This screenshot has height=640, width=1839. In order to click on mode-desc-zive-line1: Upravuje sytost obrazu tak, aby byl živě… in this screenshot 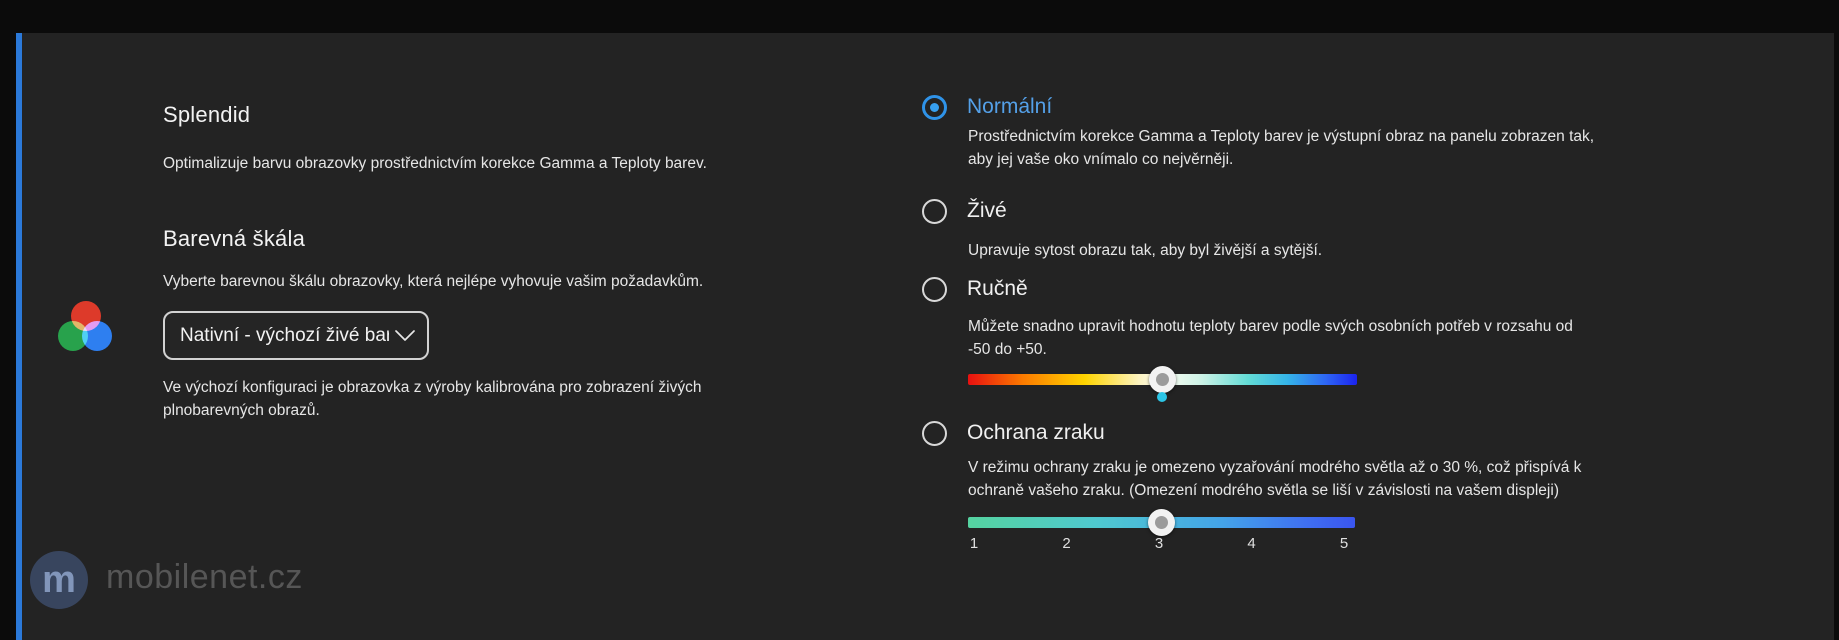, I will do `click(1145, 250)`.